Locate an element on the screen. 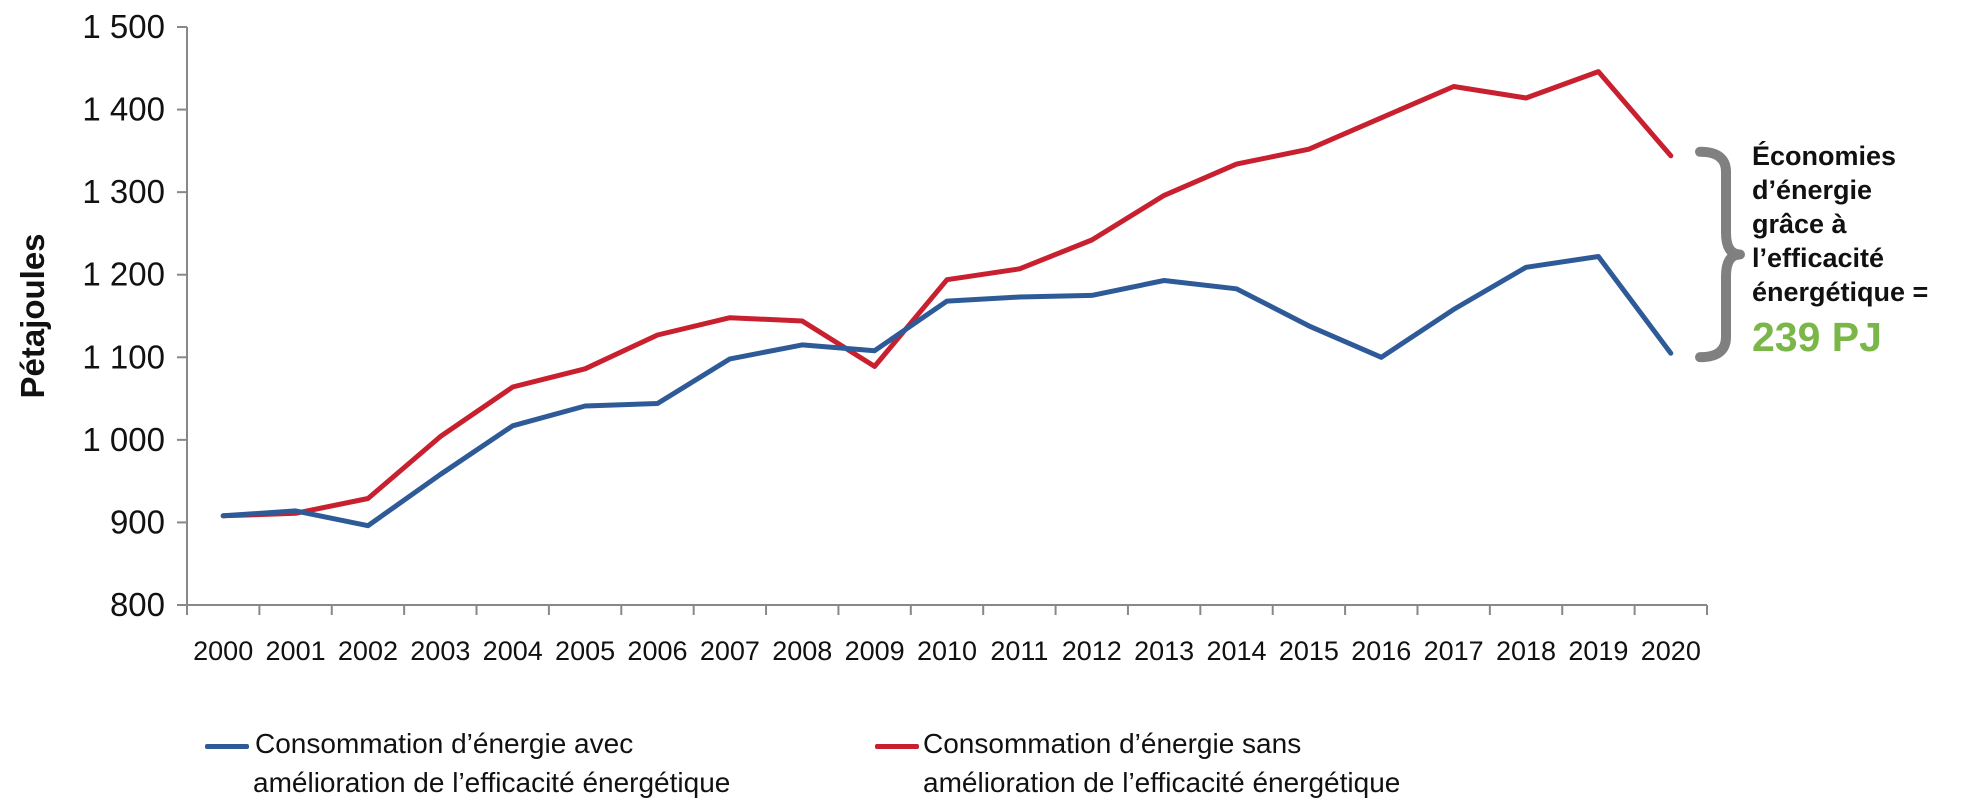 This screenshot has width=1968, height=811. savings-brace is located at coordinates (1720, 254).